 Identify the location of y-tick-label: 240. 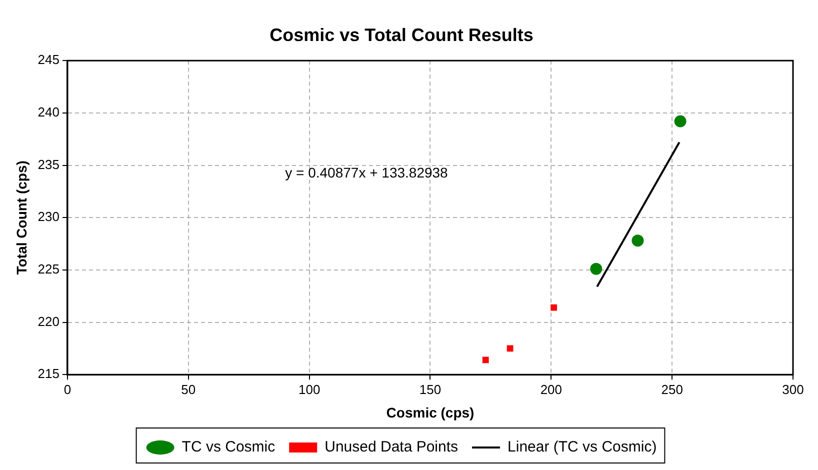
(49, 112).